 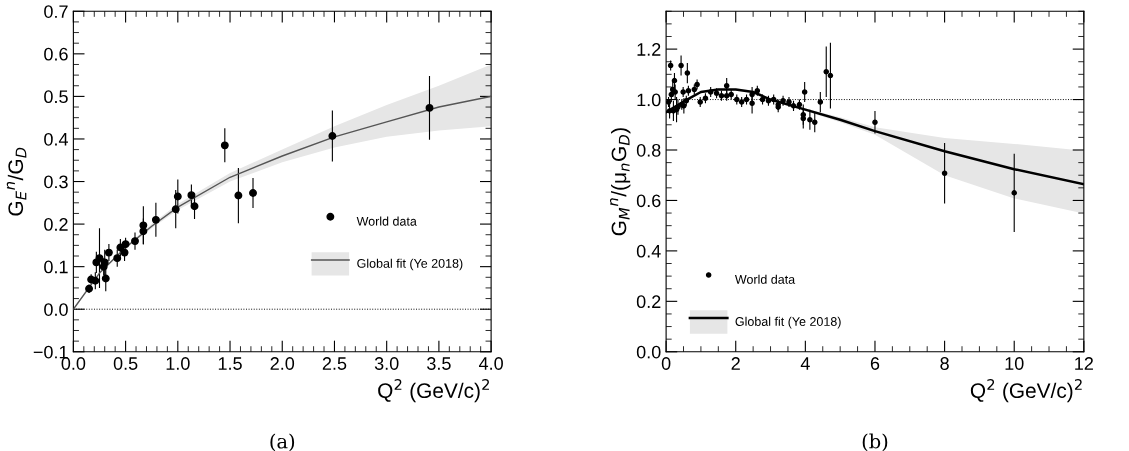 What do you see at coordinates (386, 363) in the screenshot?
I see `x-tick-label: 3.0` at bounding box center [386, 363].